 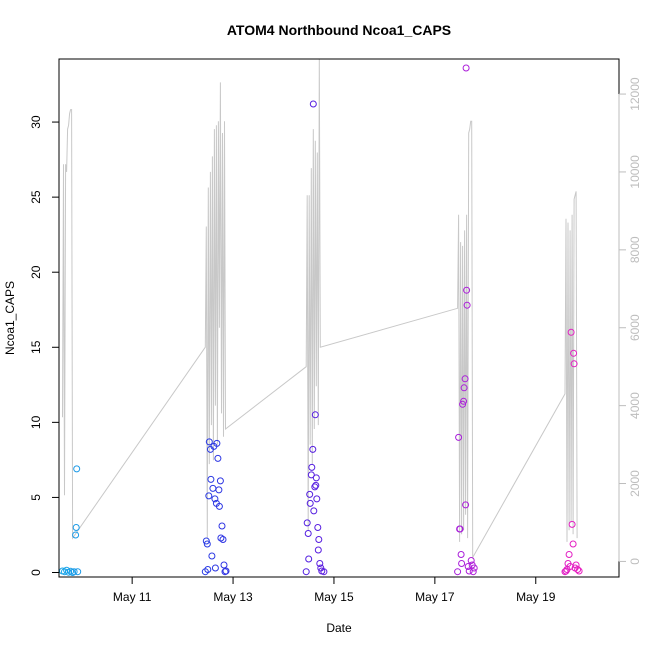 What do you see at coordinates (435, 597) in the screenshot?
I see `x-tick-label: May 17` at bounding box center [435, 597].